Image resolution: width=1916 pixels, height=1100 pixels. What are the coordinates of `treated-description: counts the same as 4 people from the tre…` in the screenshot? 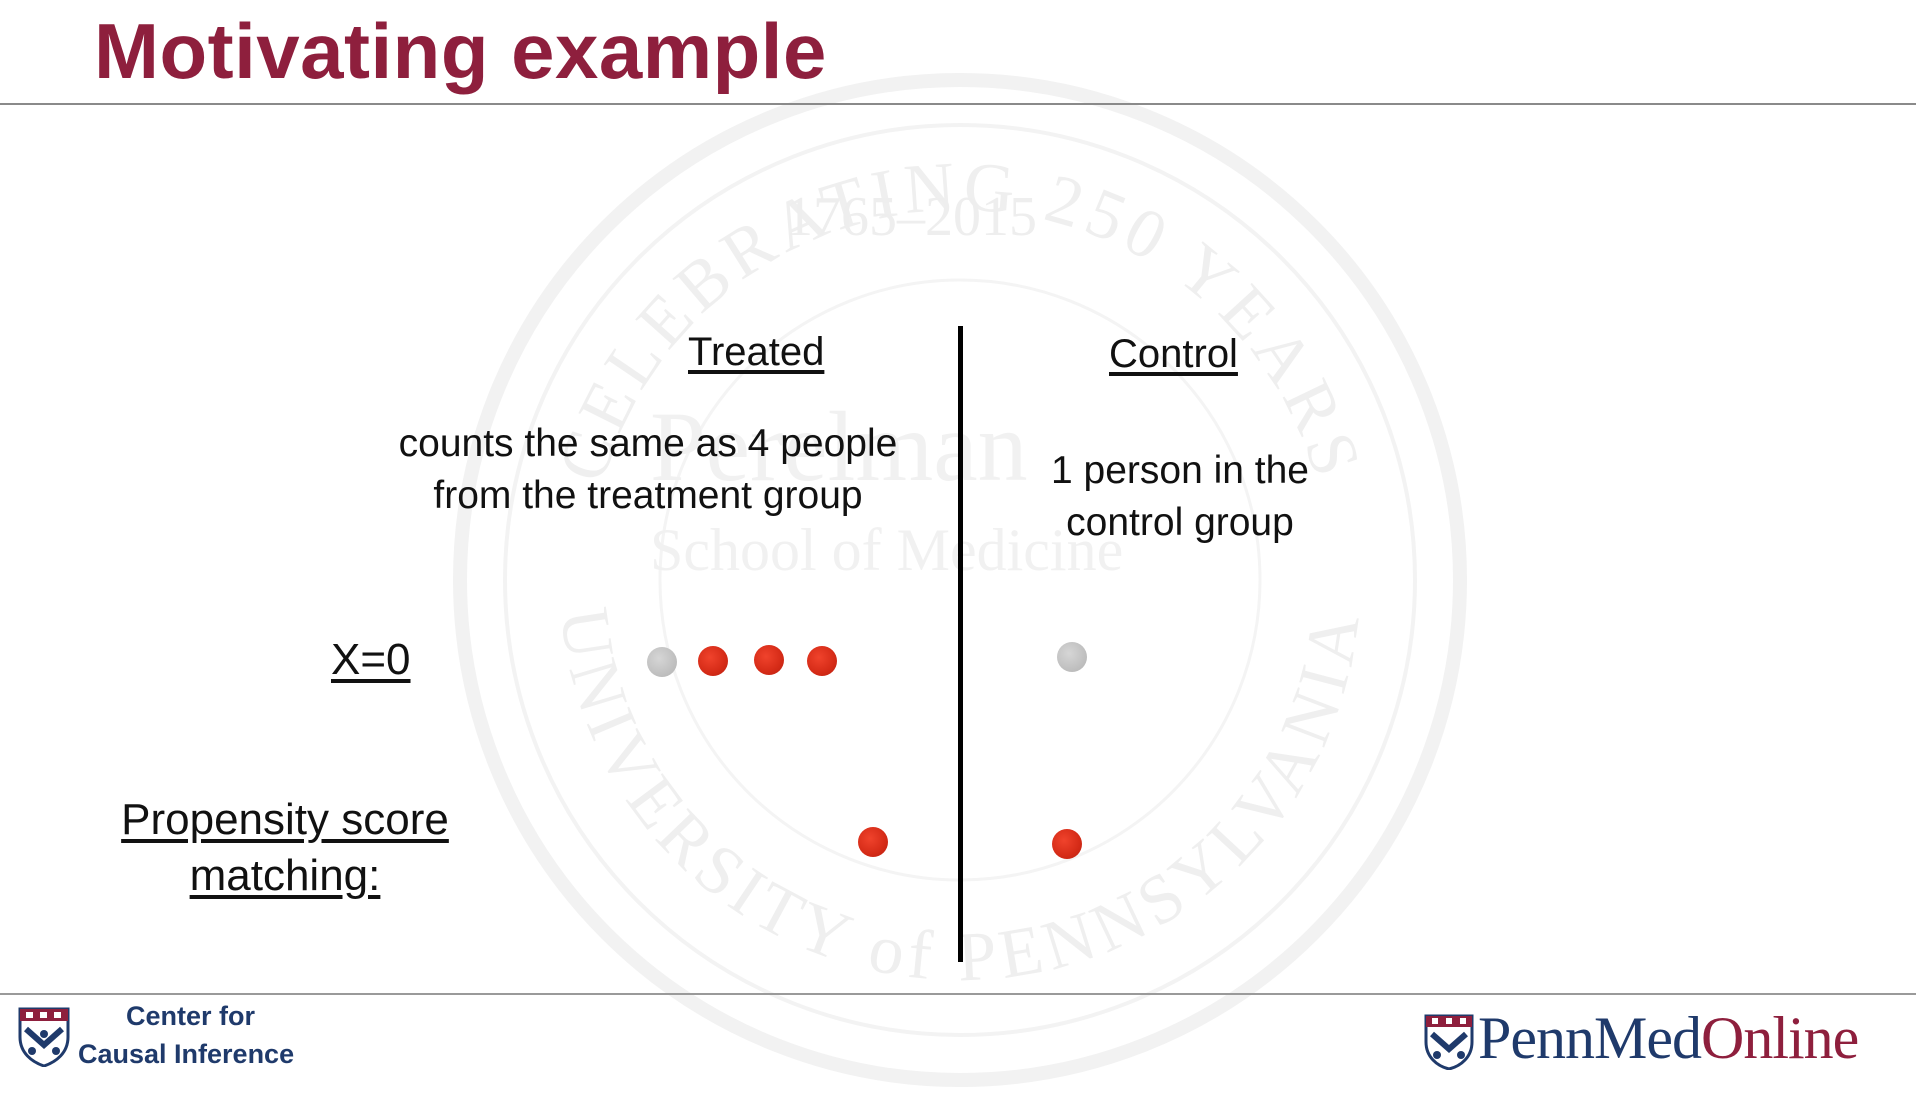 It's located at (648, 469).